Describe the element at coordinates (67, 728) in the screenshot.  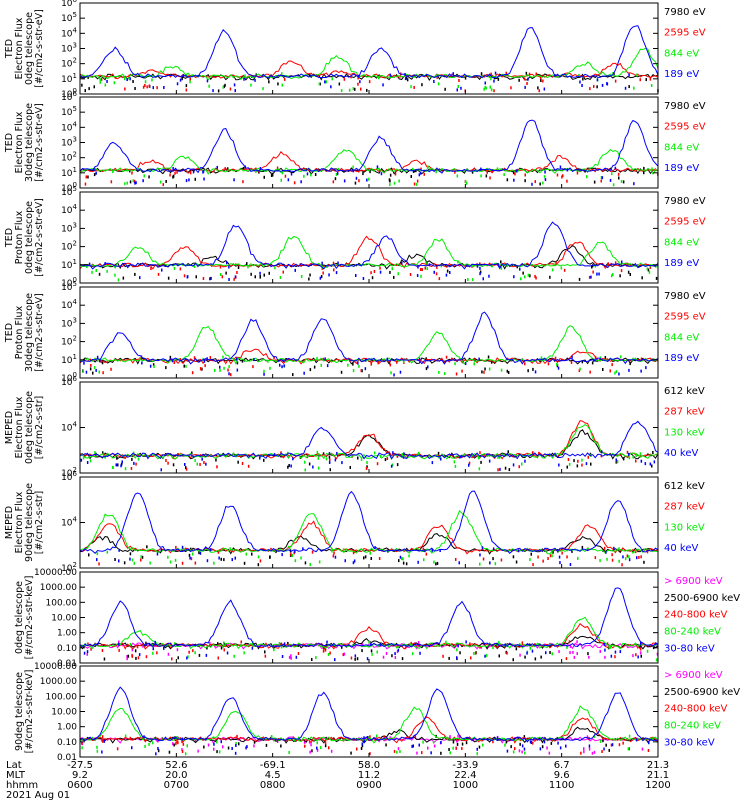
I see `y-tick-label: 1.00` at that location.